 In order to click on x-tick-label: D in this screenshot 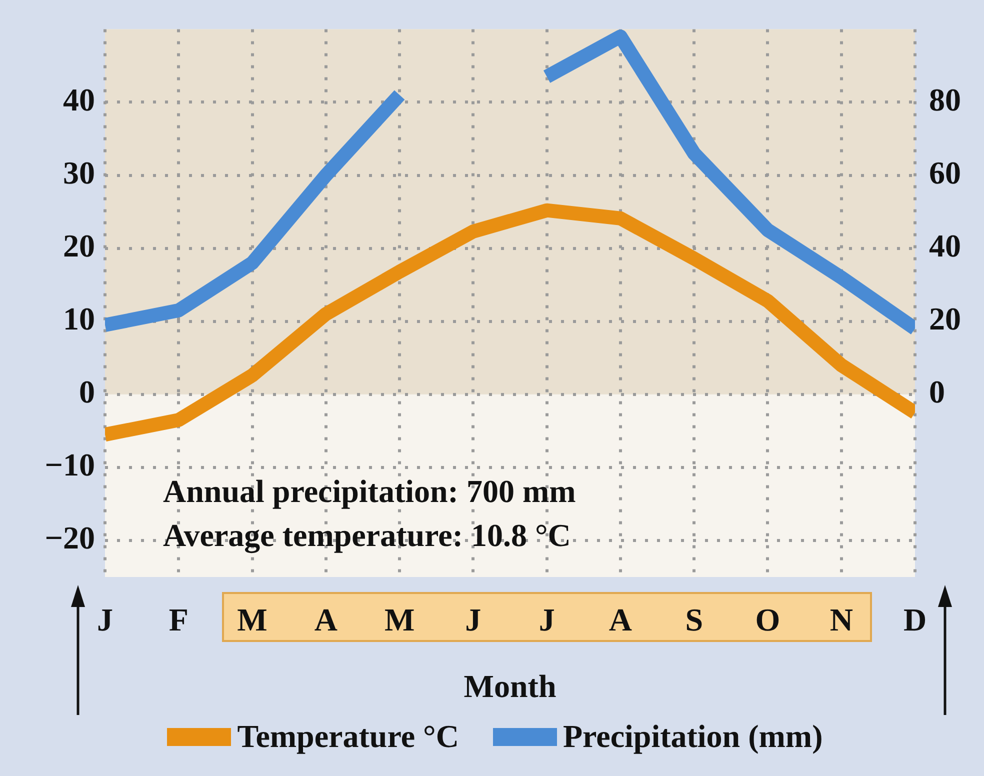, I will do `click(915, 619)`.